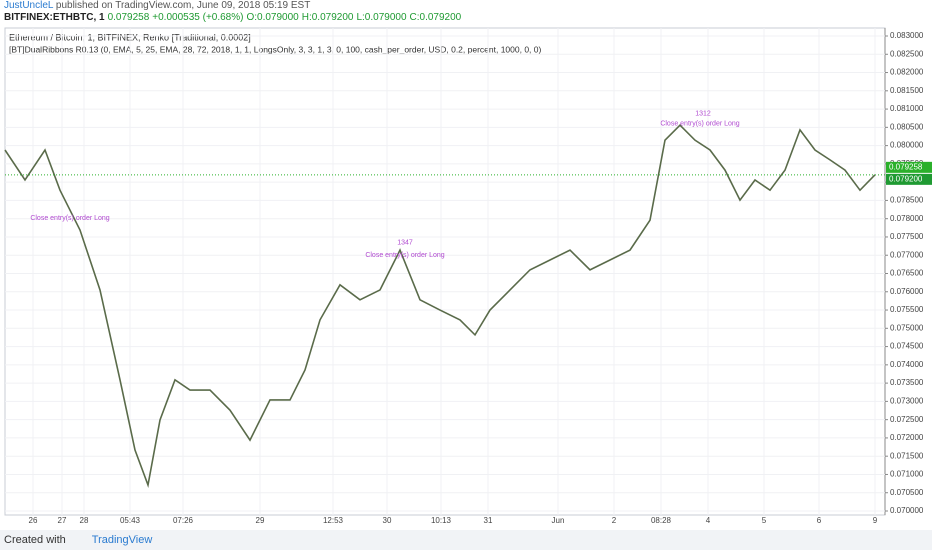 The height and width of the screenshot is (550, 932). What do you see at coordinates (130, 520) in the screenshot?
I see `x-tick-label: 05:43` at bounding box center [130, 520].